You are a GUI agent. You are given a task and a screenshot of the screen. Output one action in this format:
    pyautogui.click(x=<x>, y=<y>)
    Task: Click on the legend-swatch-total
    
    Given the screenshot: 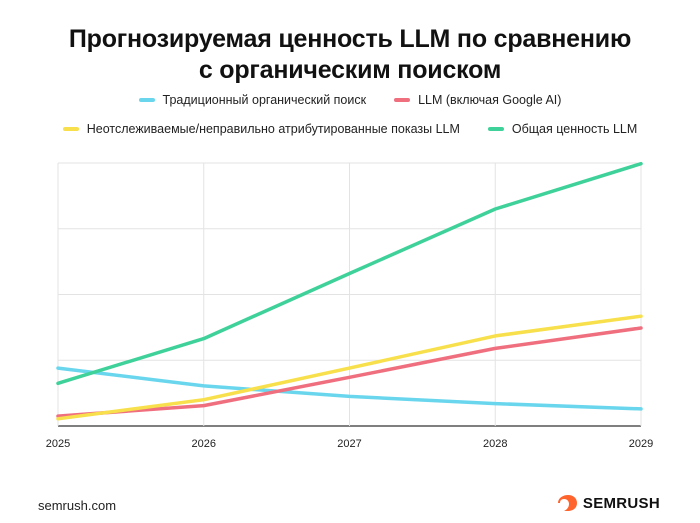 What is the action you would take?
    pyautogui.click(x=495, y=129)
    